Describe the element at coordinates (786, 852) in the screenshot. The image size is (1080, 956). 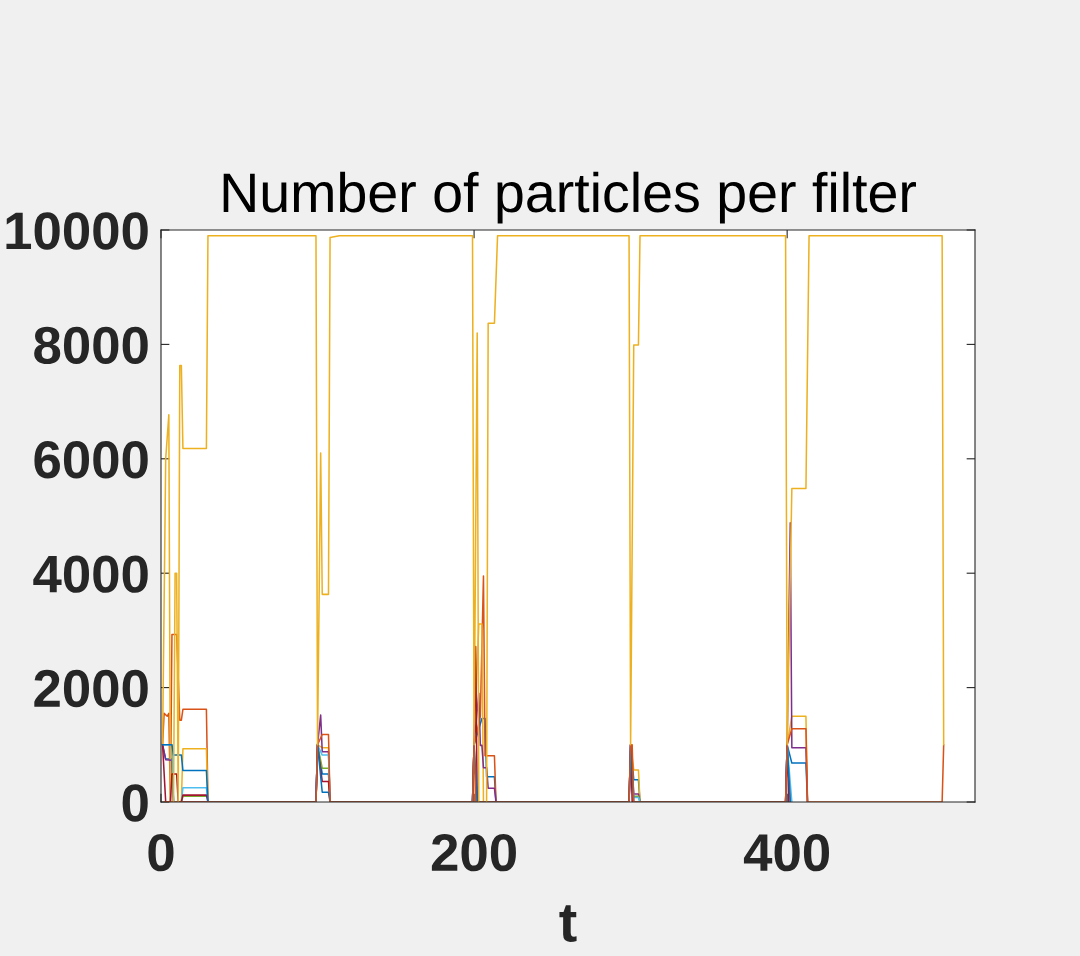
I see `x-tick-label: 400` at that location.